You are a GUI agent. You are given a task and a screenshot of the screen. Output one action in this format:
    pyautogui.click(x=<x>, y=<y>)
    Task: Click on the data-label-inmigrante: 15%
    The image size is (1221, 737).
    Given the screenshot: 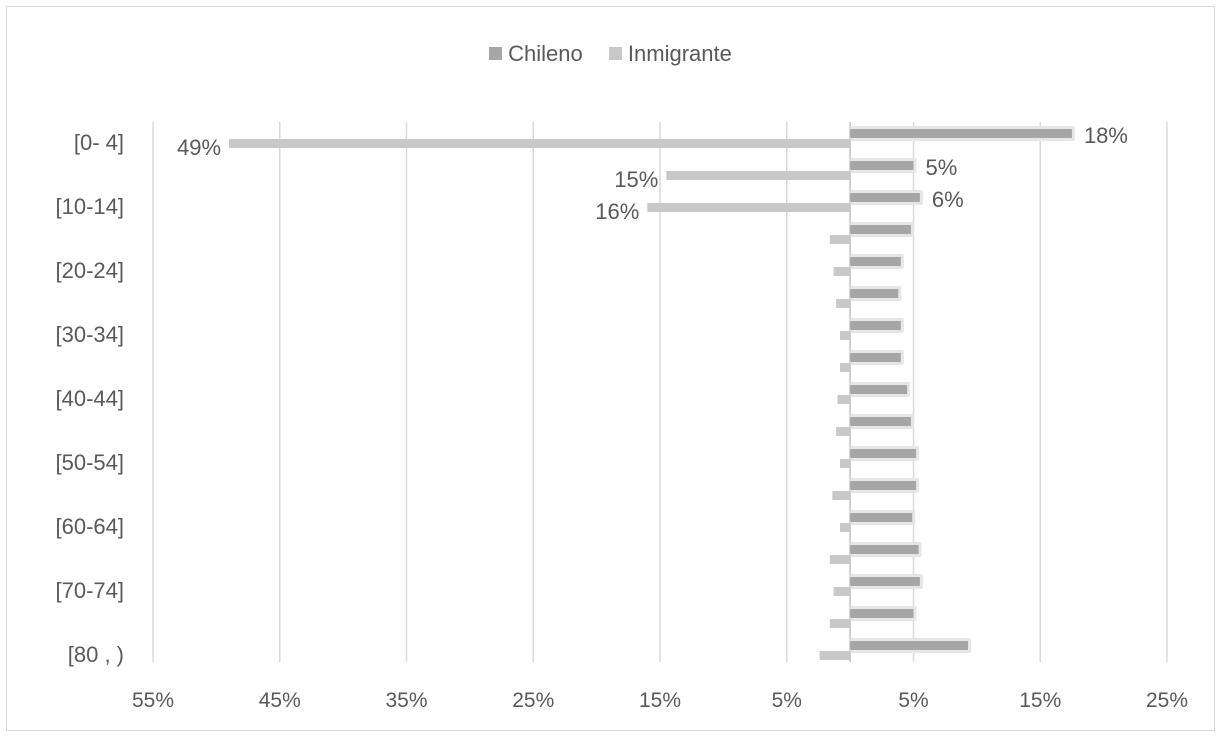 What is the action you would take?
    pyautogui.click(x=636, y=179)
    